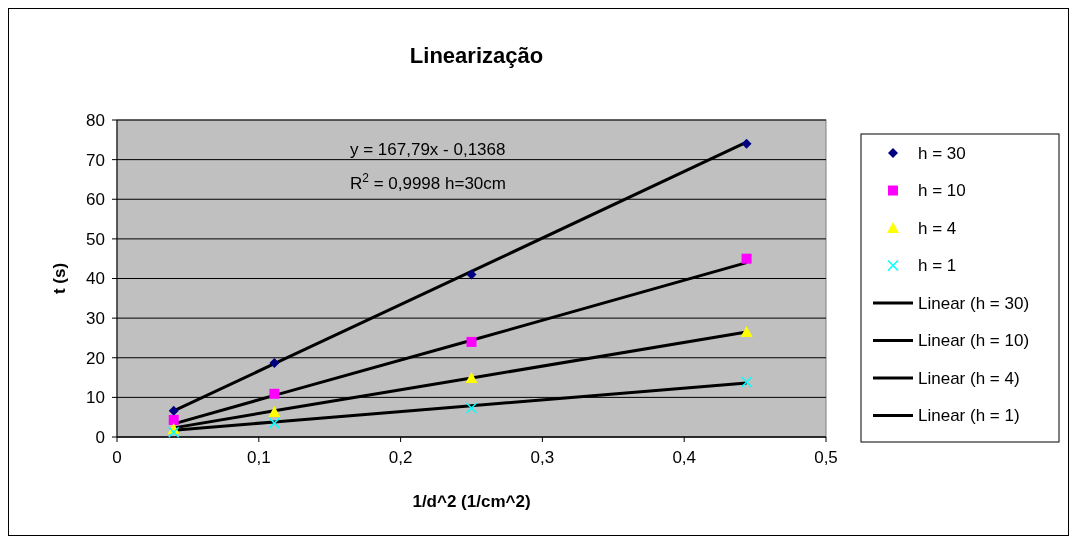 Image resolution: width=1077 pixels, height=544 pixels. I want to click on y-tick-label: 60, so click(95, 200).